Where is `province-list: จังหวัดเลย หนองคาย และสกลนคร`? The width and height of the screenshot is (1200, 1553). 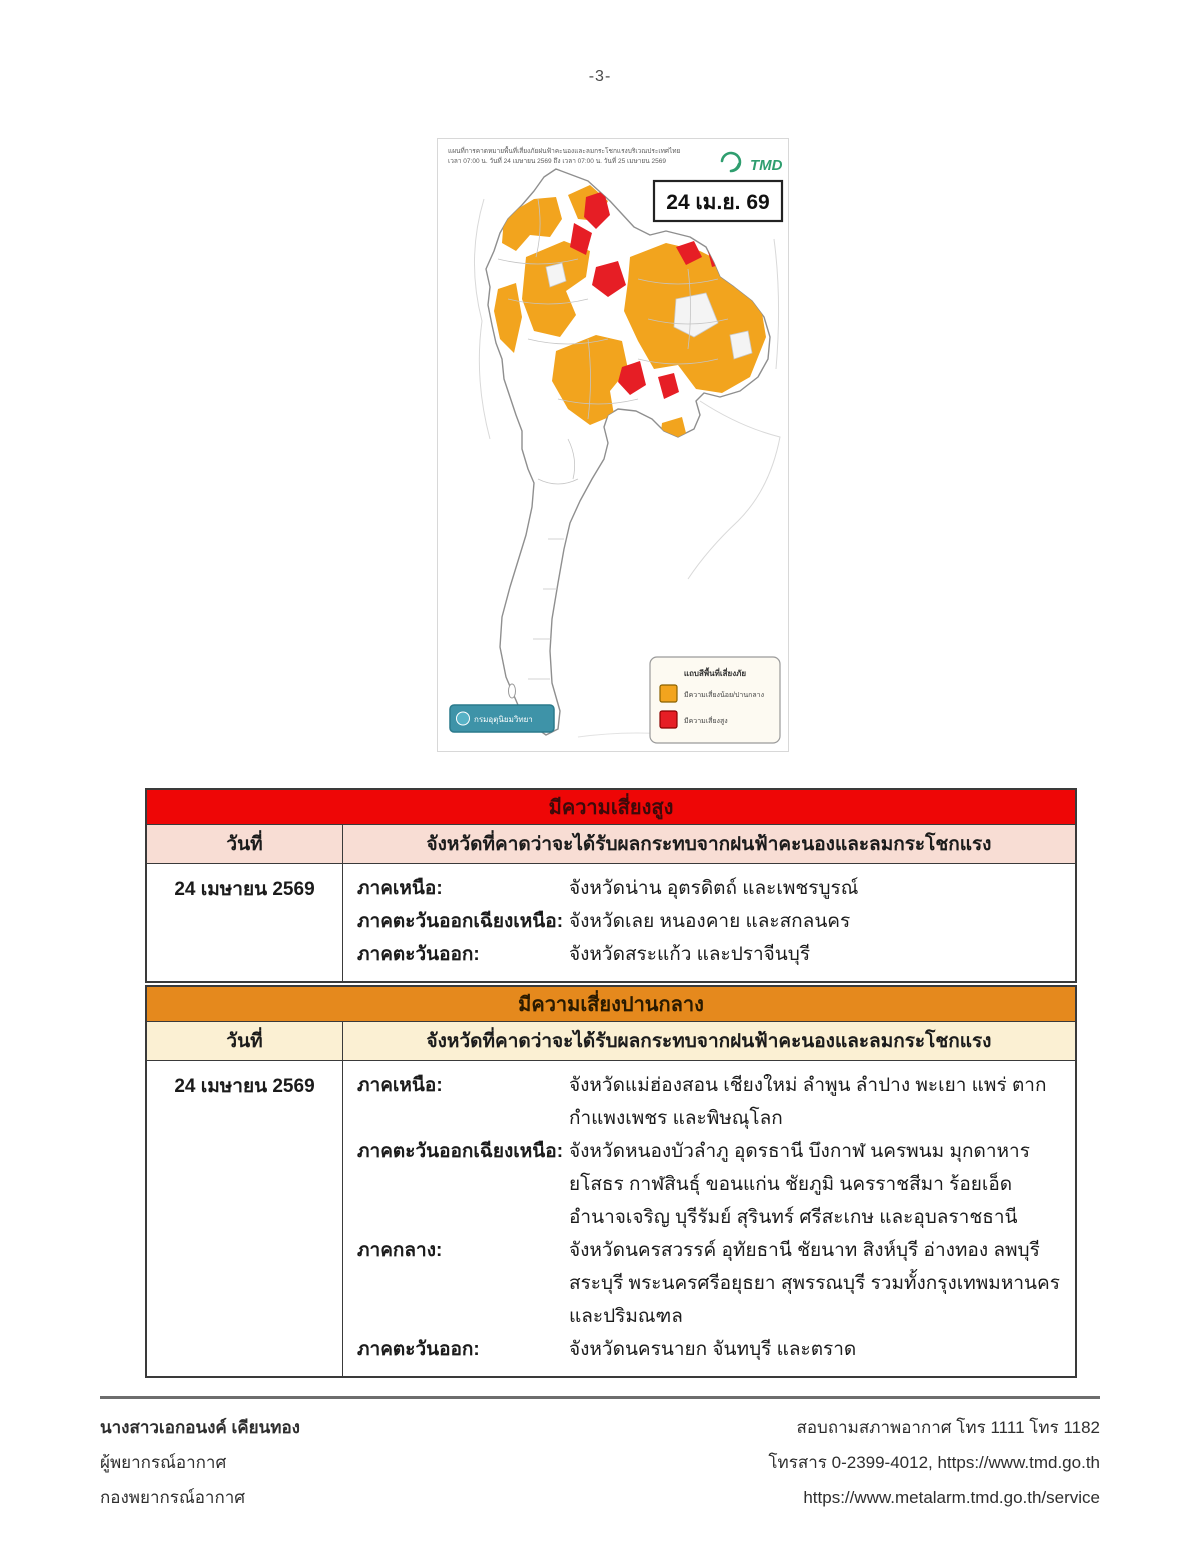
province-list: จังหวัดเลย หนองคาย และสกลนคร is located at coordinates (710, 921).